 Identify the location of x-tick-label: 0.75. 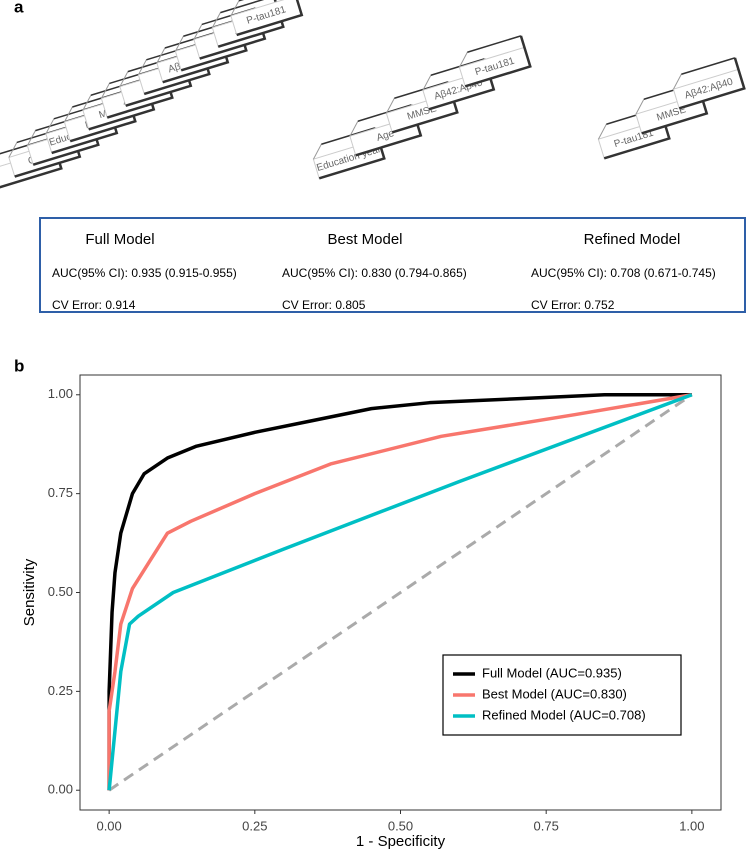
(546, 825).